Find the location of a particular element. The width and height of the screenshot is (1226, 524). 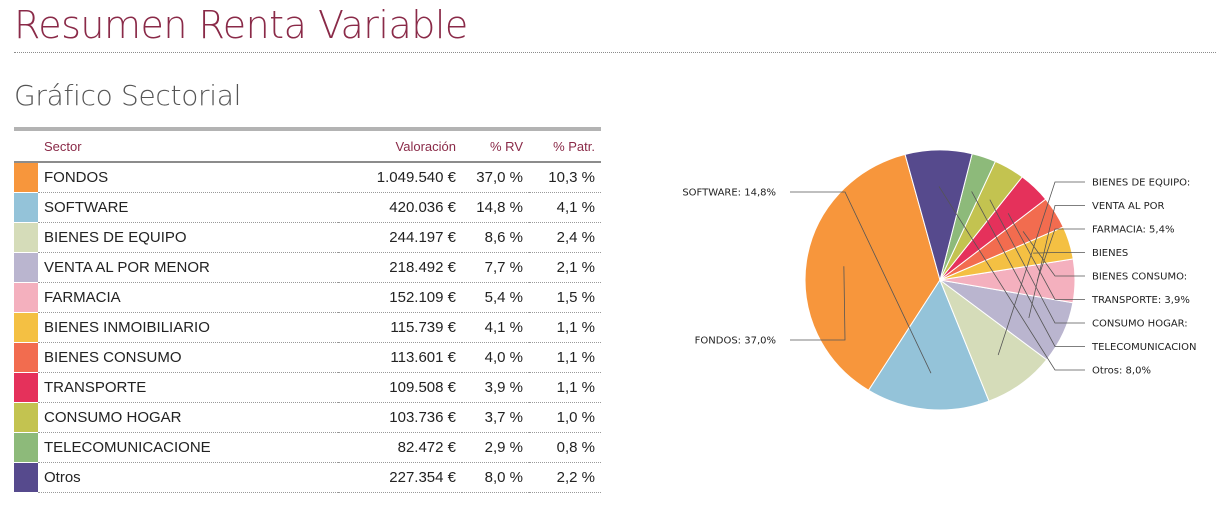

rv-value: 4,1 % is located at coordinates (495, 327).